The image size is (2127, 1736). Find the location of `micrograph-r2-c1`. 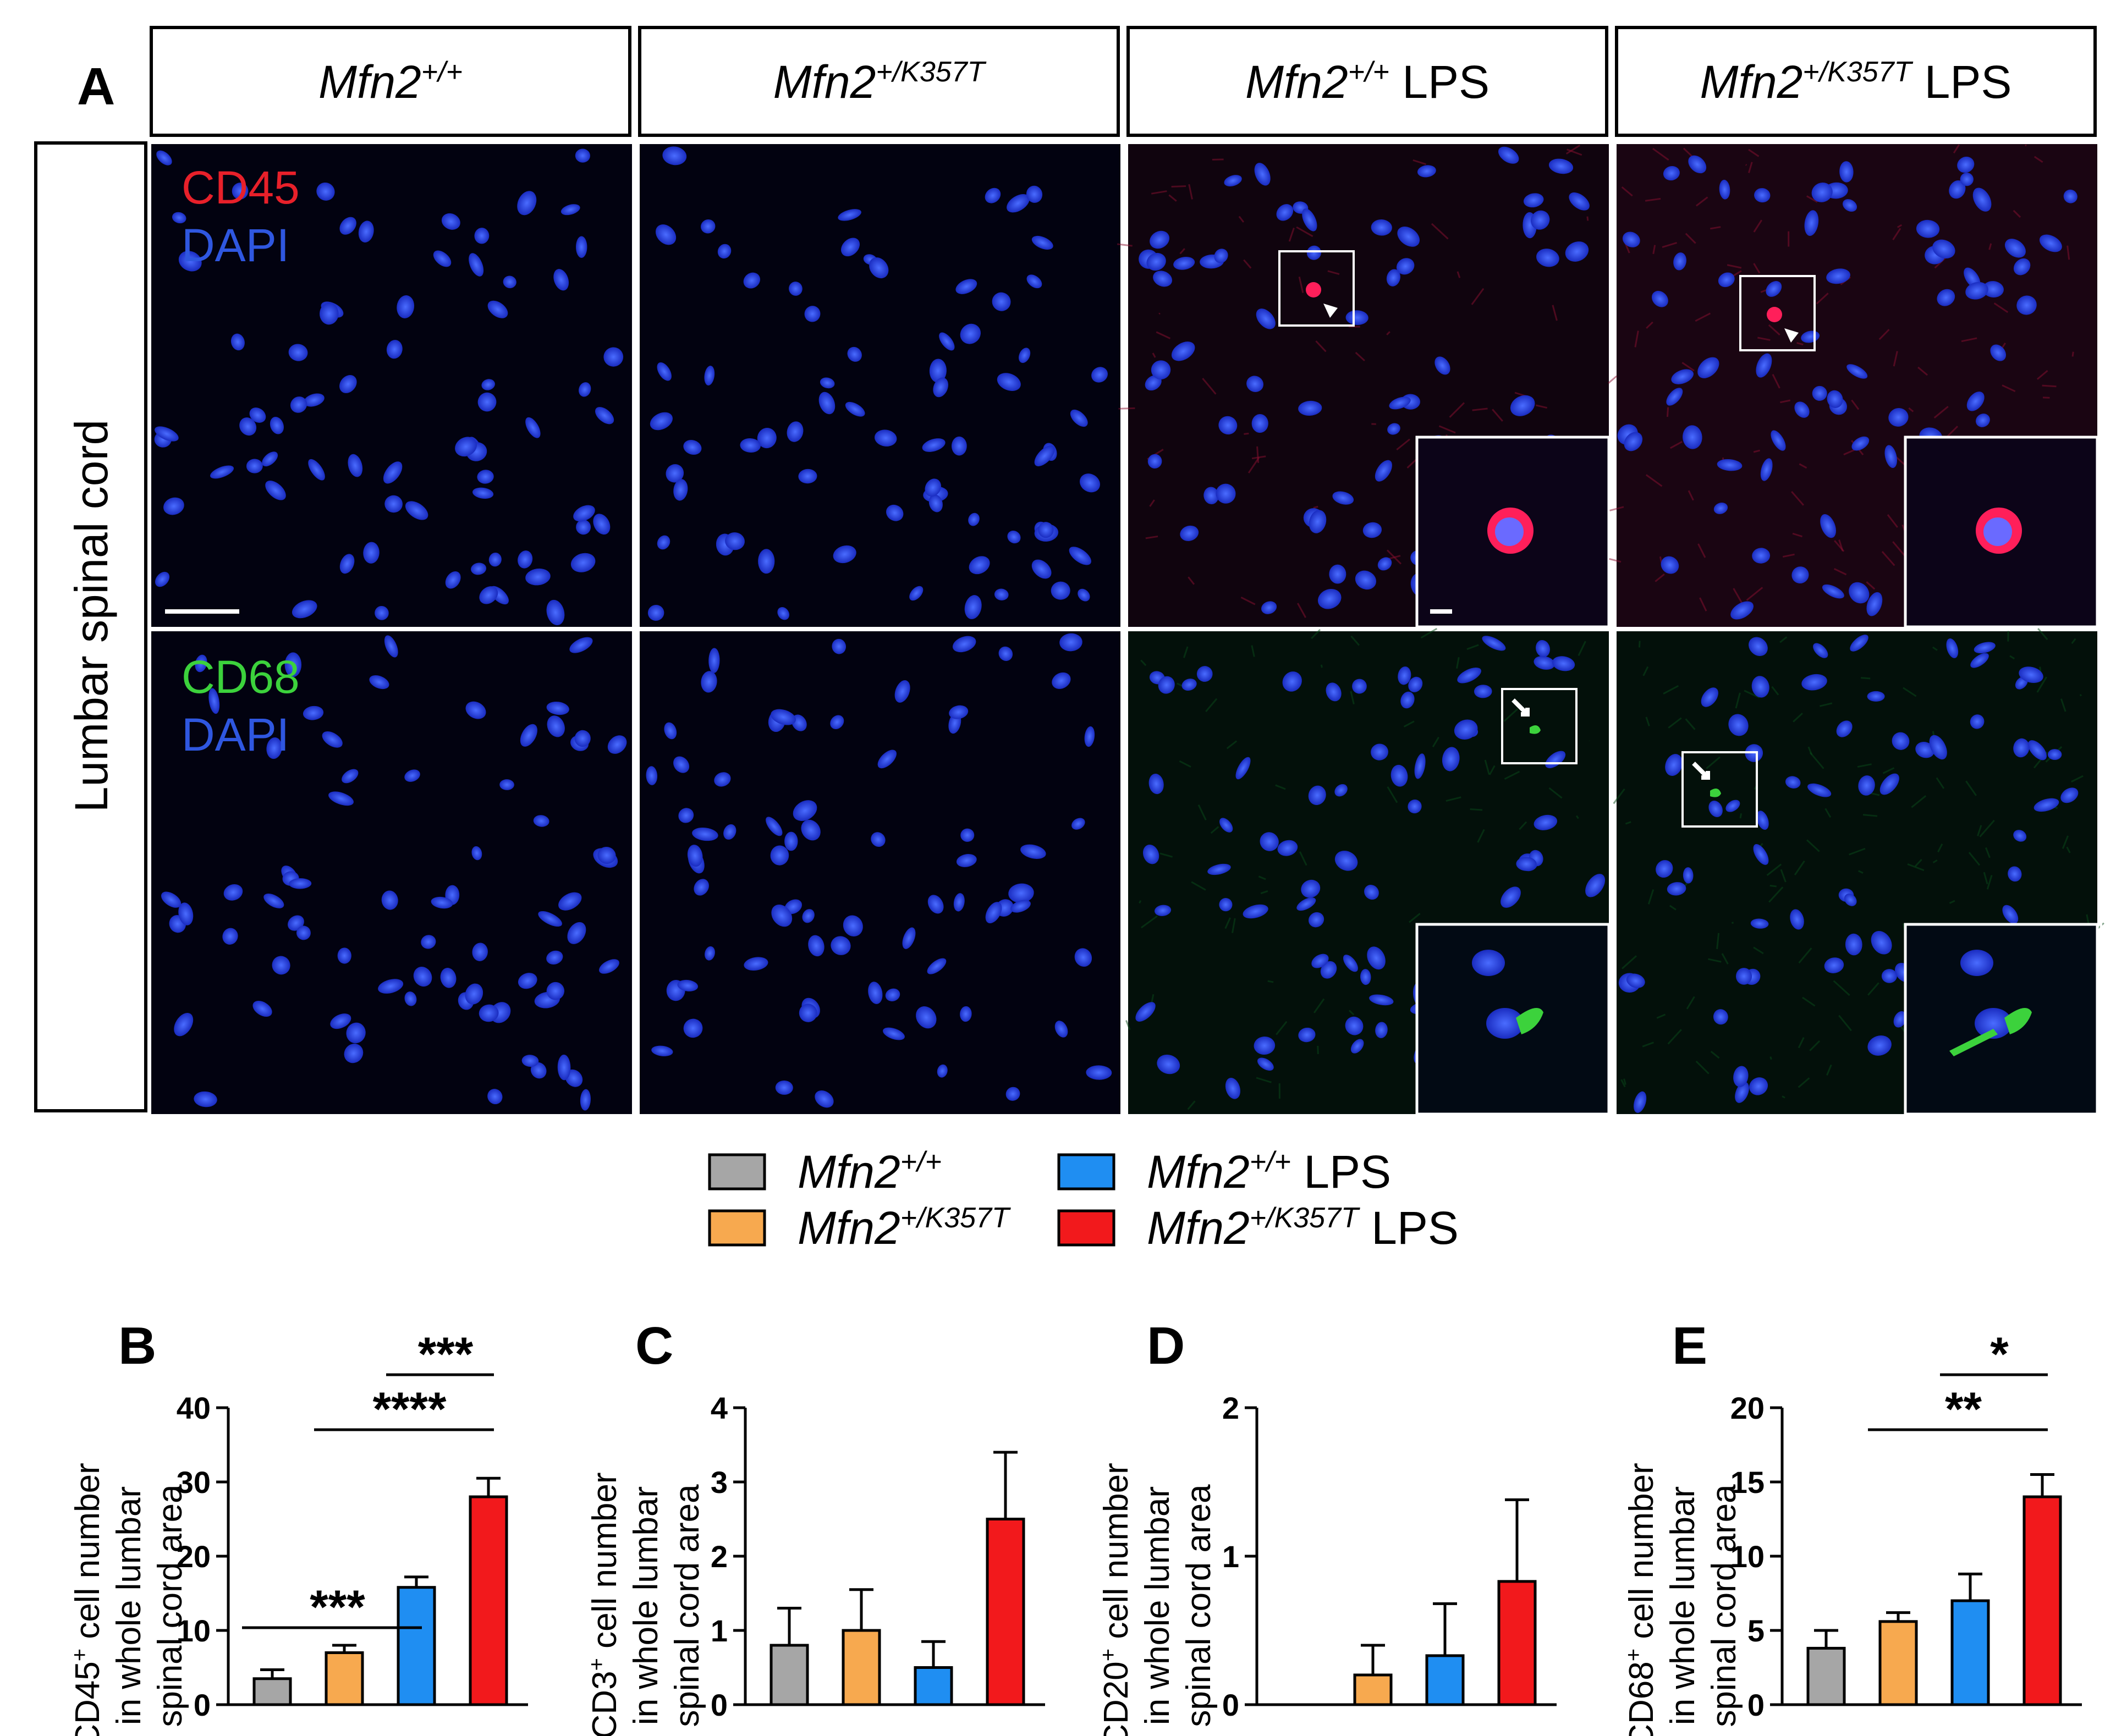

micrograph-r2-c1 is located at coordinates (391, 873).